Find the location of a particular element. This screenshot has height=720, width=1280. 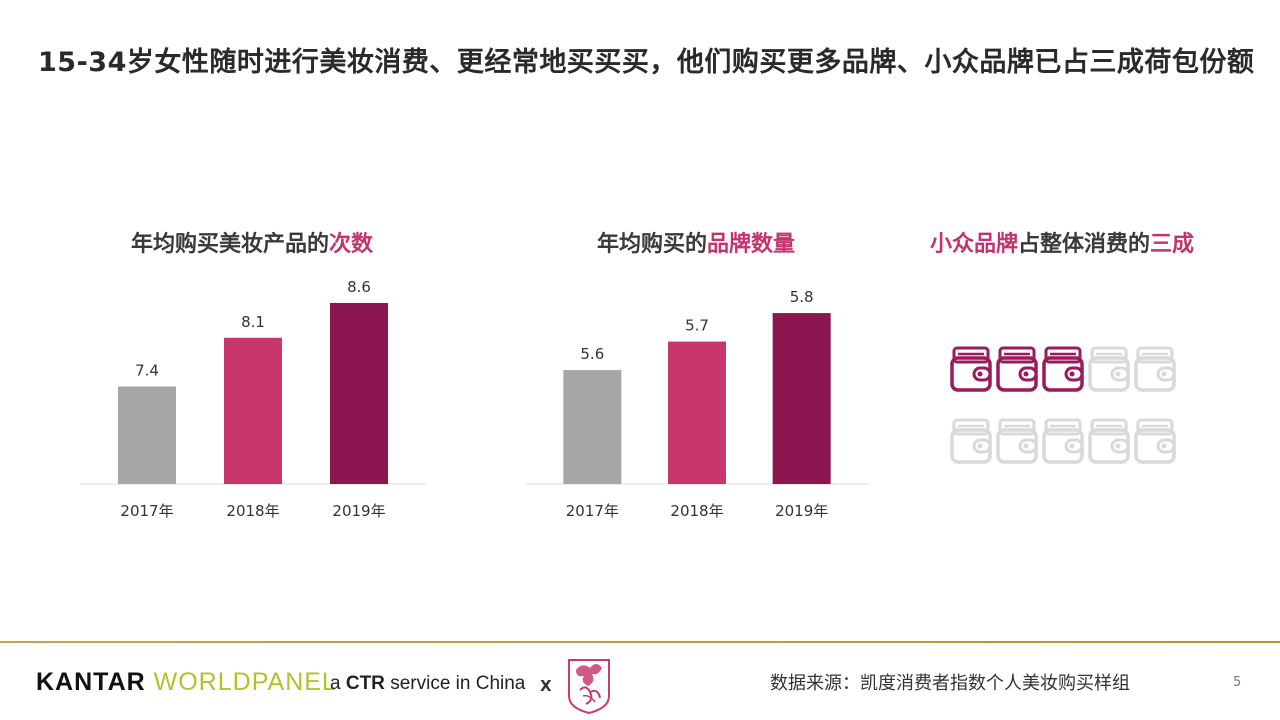

data-label: 5.8 is located at coordinates (802, 297).